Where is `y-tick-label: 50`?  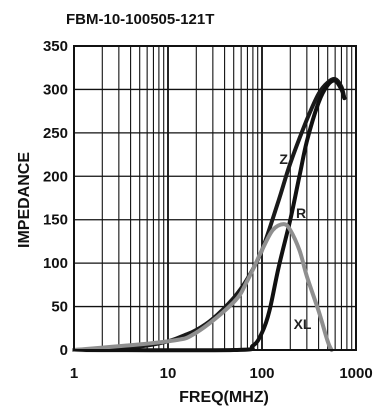 y-tick-label: 50 is located at coordinates (59, 307).